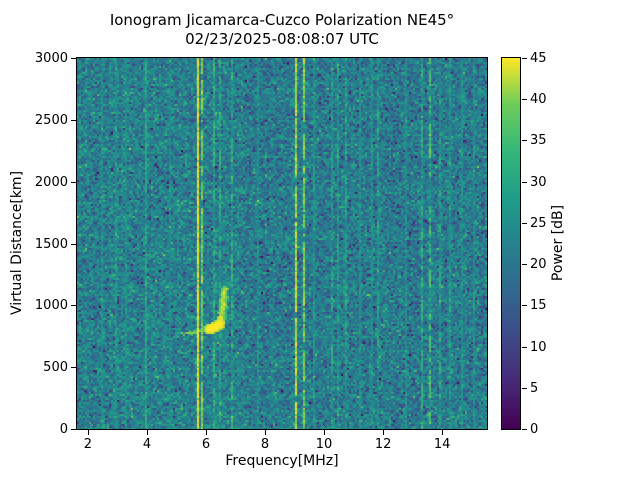 Image resolution: width=640 pixels, height=480 pixels. What do you see at coordinates (383, 444) in the screenshot?
I see `x-tick-label: 12` at bounding box center [383, 444].